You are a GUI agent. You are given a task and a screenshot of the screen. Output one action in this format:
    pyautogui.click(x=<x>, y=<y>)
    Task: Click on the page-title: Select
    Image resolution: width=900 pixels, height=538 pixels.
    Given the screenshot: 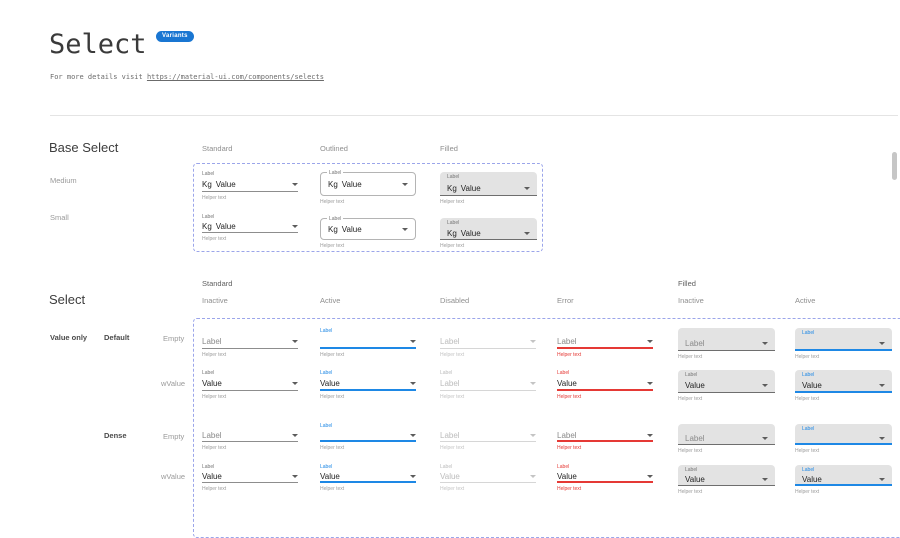 What is the action you would take?
    pyautogui.click(x=98, y=44)
    